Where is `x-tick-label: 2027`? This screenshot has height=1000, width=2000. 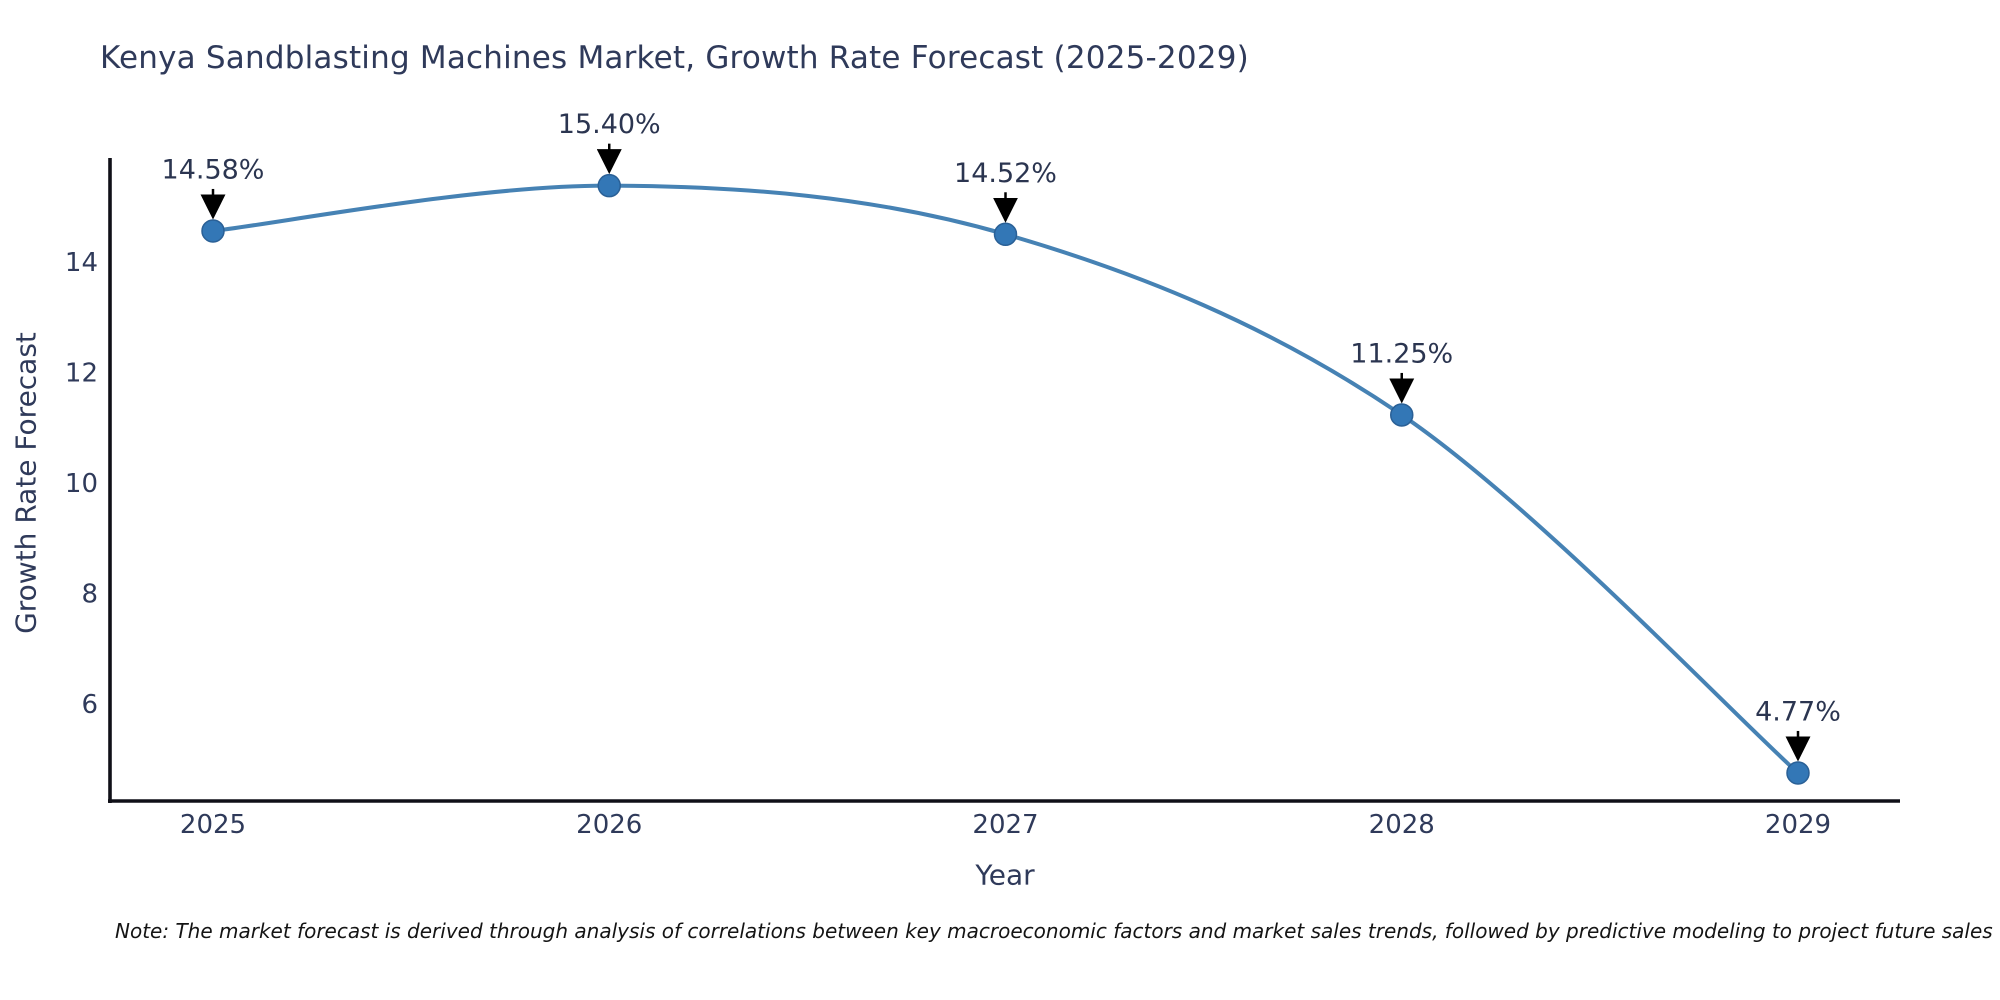
x-tick-label: 2027 is located at coordinates (1005, 825).